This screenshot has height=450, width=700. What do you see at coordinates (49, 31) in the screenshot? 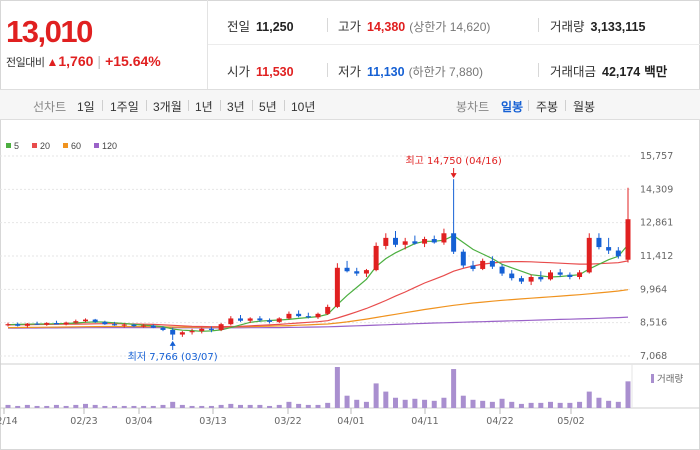
I see `current-price: 13,010` at bounding box center [49, 31].